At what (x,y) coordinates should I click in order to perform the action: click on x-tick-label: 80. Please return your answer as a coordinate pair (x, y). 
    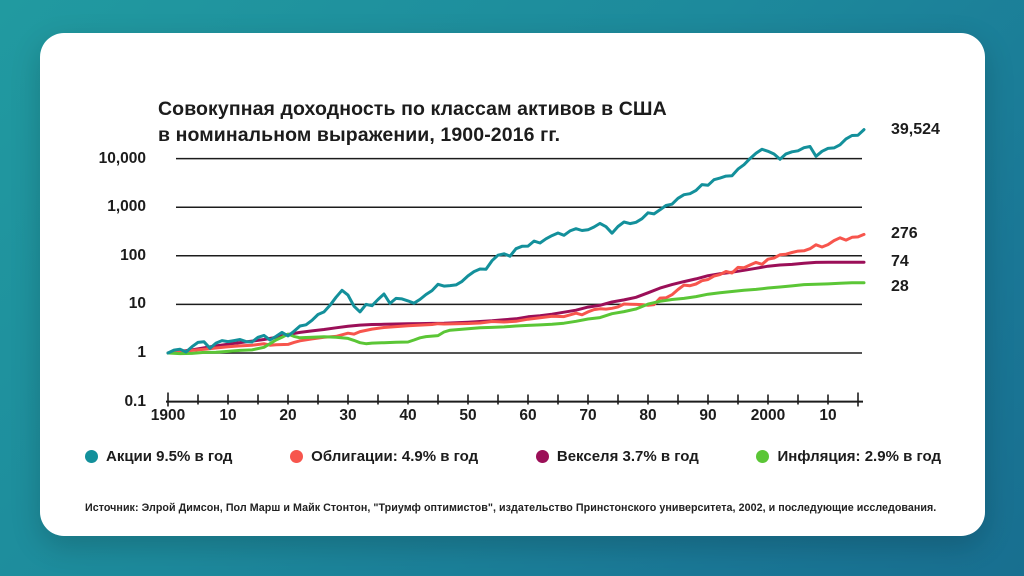
    Looking at the image, I should click on (648, 415).